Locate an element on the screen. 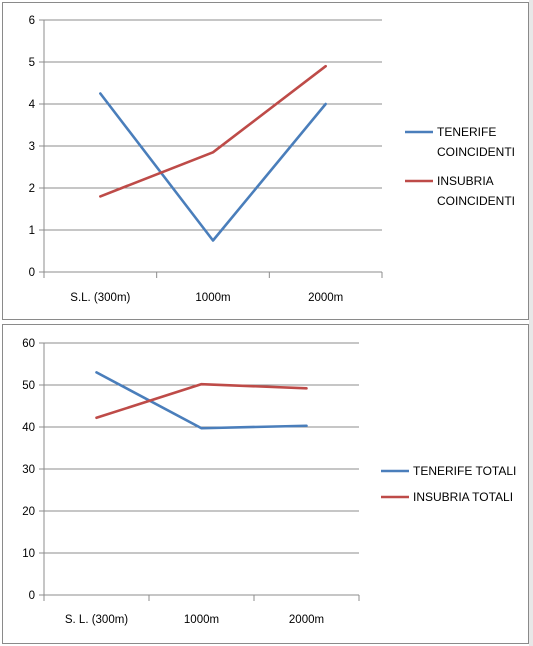 Image resolution: width=533 pixels, height=646 pixels. legend-label: TENERIFE is located at coordinates (466, 132).